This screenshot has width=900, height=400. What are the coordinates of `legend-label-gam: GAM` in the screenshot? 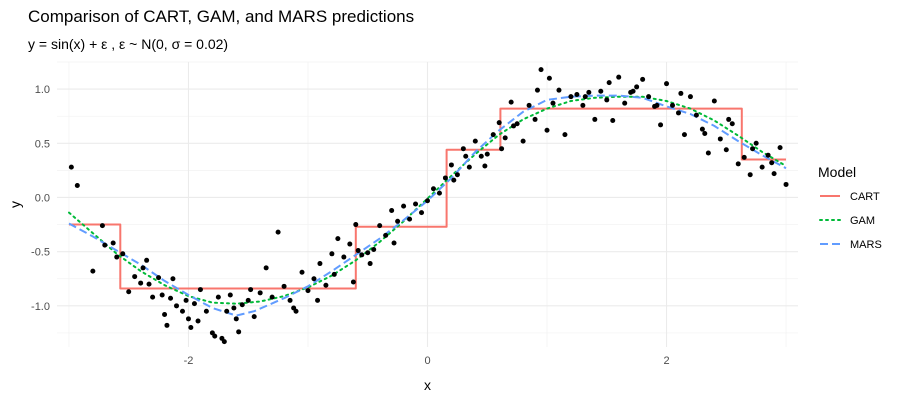 It's located at (862, 221).